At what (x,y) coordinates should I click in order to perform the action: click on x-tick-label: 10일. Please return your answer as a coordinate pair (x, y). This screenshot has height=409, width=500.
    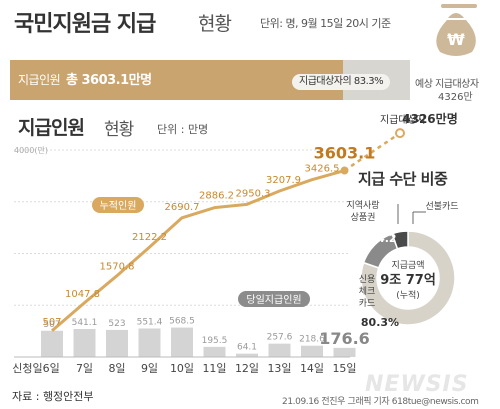
    Looking at the image, I should click on (182, 368).